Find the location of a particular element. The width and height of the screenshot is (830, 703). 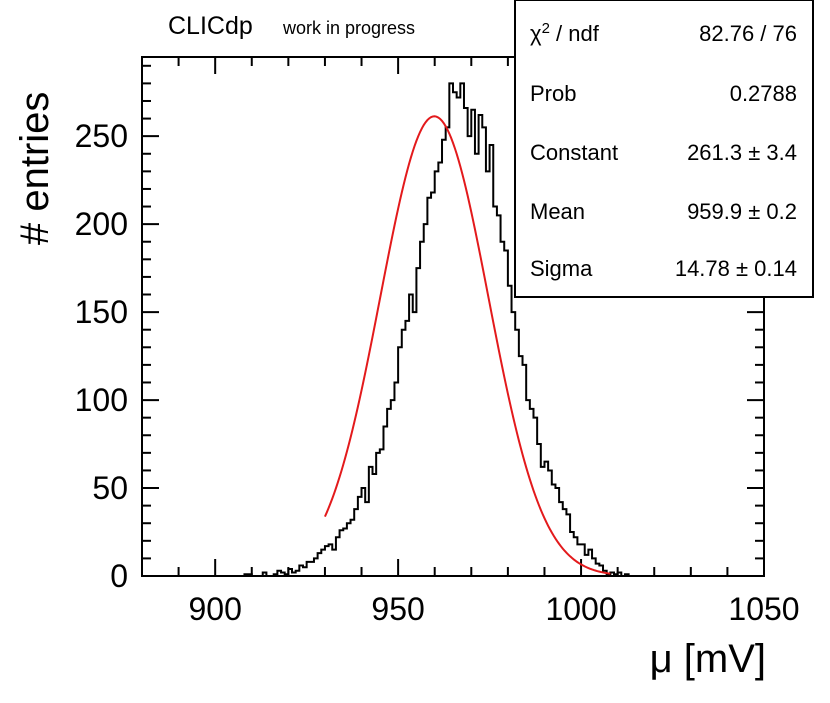

y-tick-label: 100 is located at coordinates (101, 400).